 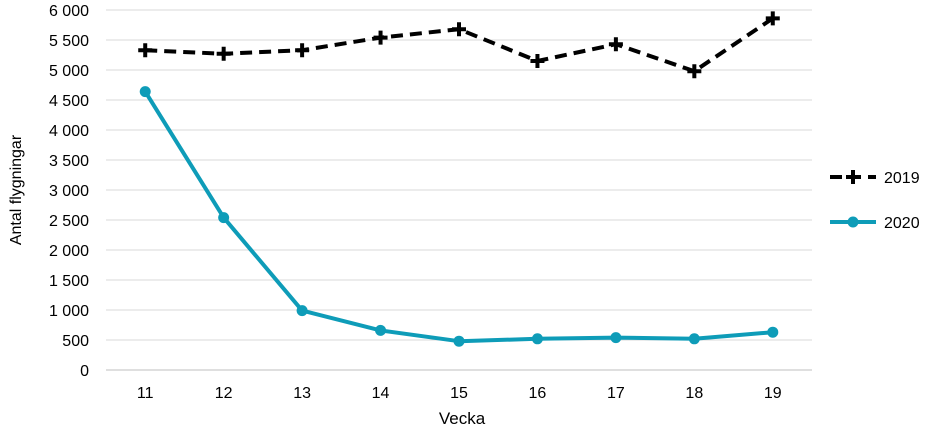 I want to click on y-tick-label: 0, so click(x=84, y=371).